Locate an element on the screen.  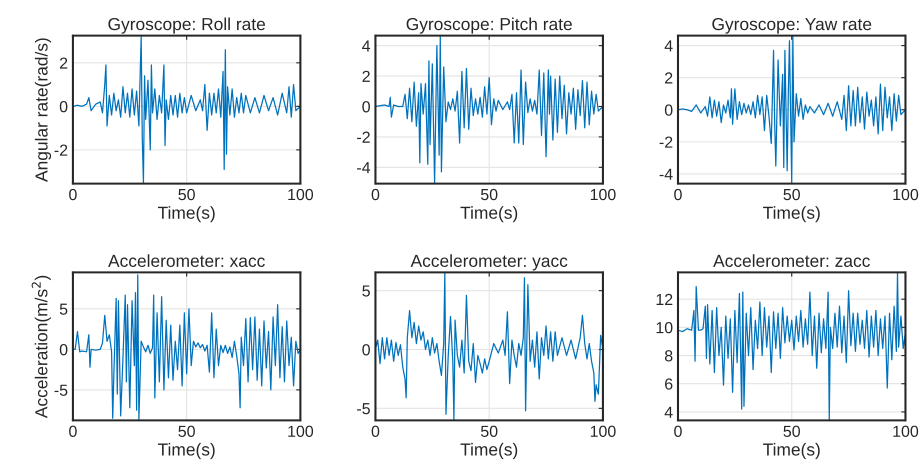
chart-title: Gyroscope: Yaw rate is located at coordinates (792, 26).